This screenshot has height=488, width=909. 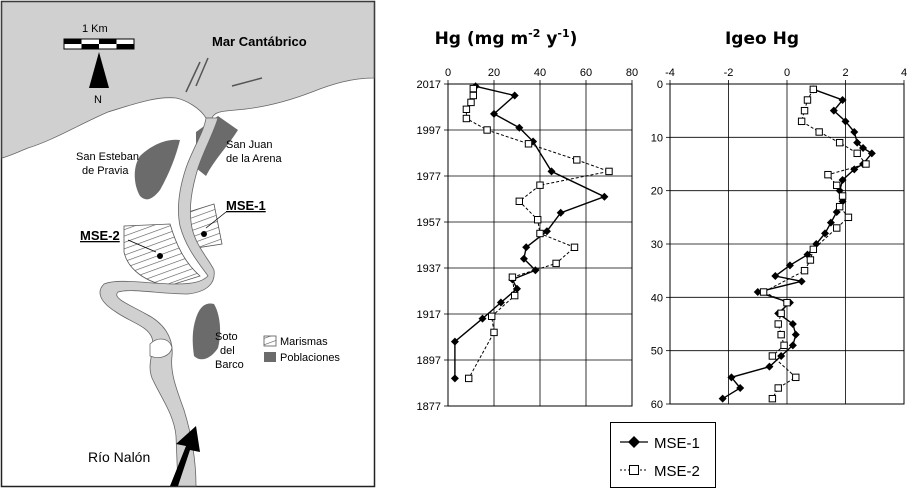 What do you see at coordinates (206, 331) in the screenshot?
I see `town-soto` at bounding box center [206, 331].